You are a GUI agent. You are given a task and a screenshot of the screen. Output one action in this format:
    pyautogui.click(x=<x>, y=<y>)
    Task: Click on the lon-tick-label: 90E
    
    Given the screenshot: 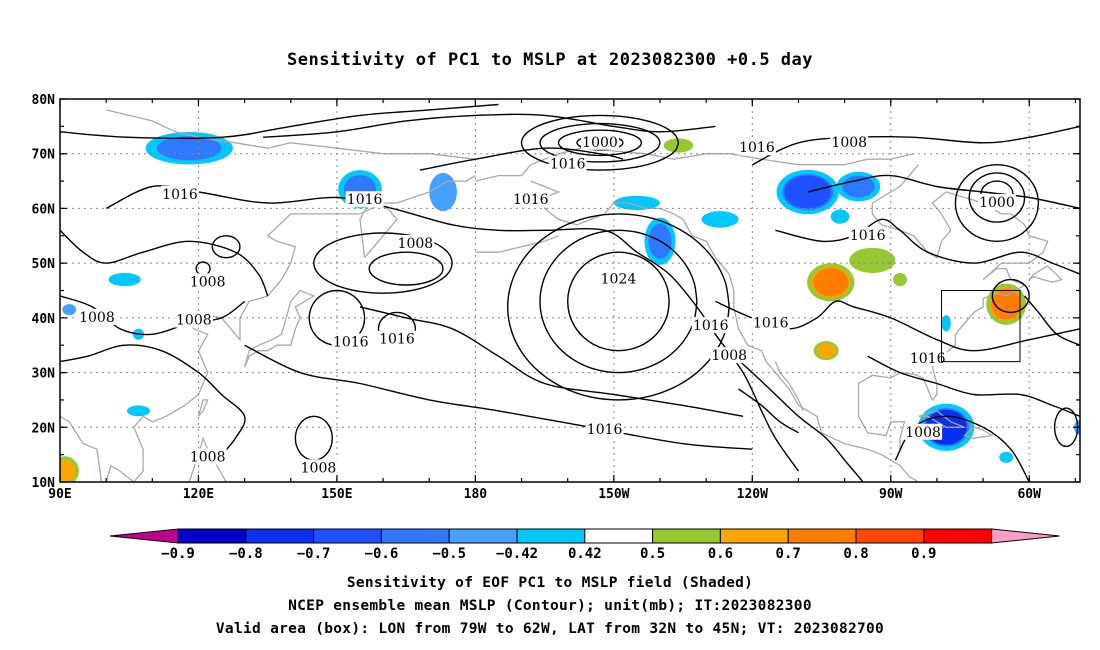 What is the action you would take?
    pyautogui.click(x=59, y=494)
    